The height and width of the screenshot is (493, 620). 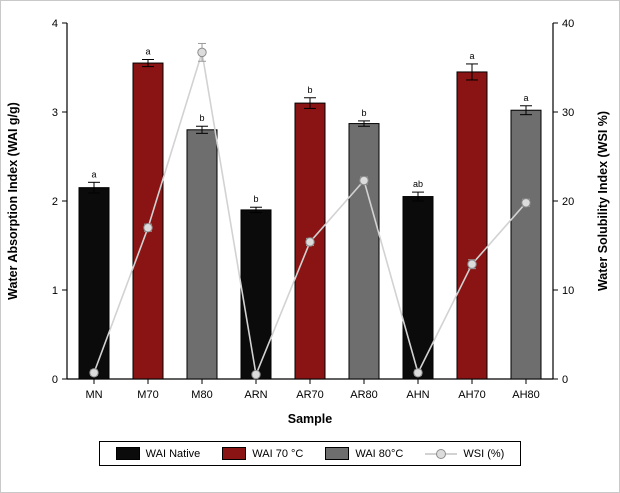 I want to click on left-tick-label: 0, so click(x=55, y=380).